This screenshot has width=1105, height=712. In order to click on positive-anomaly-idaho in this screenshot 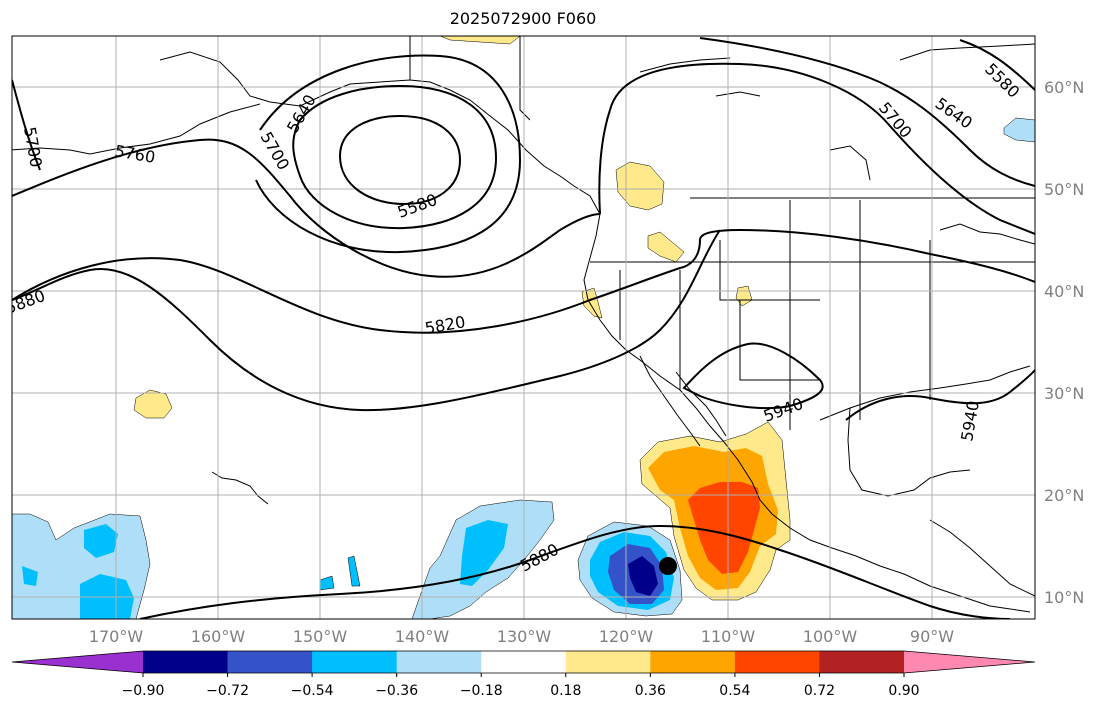, I will do `click(666, 247)`.